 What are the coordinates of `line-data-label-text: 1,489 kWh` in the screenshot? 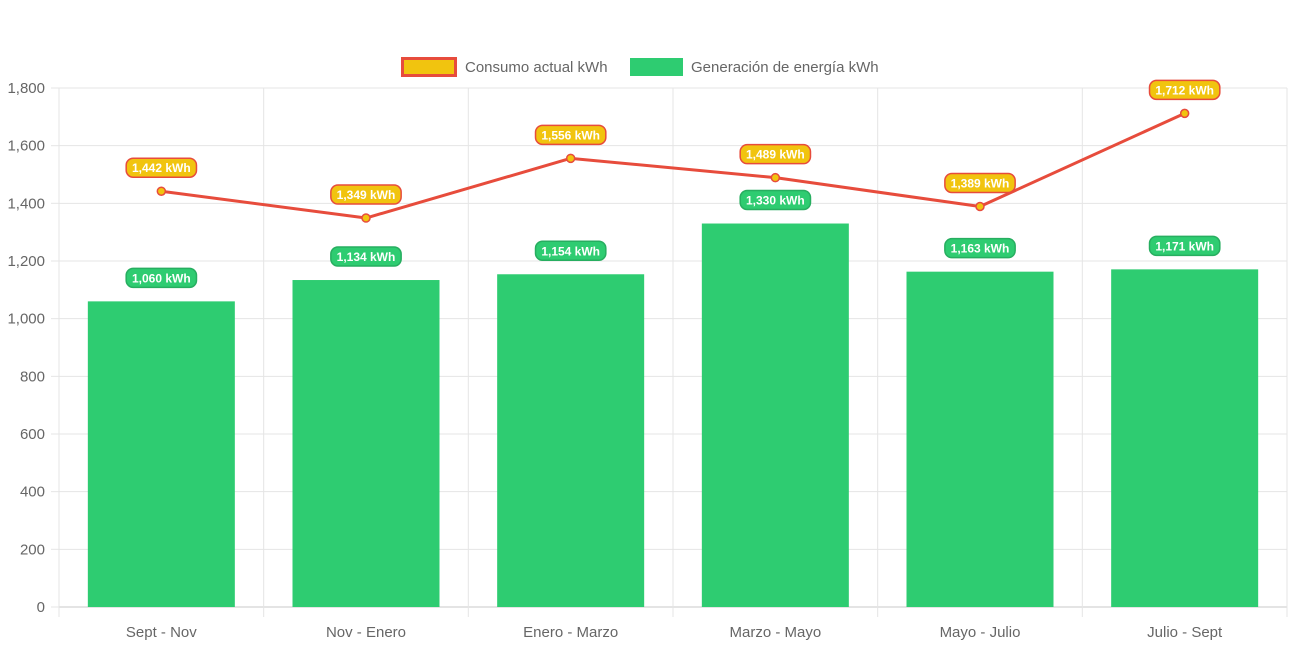 It's located at (775, 155).